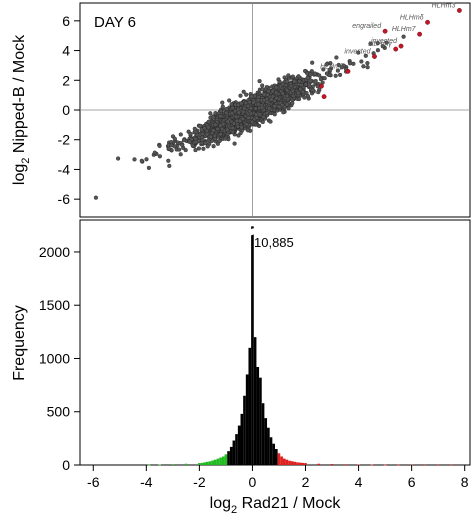 This screenshot has width=475, height=517. Describe the element at coordinates (54, 358) in the screenshot. I see `y-tick-label: 1000` at that location.